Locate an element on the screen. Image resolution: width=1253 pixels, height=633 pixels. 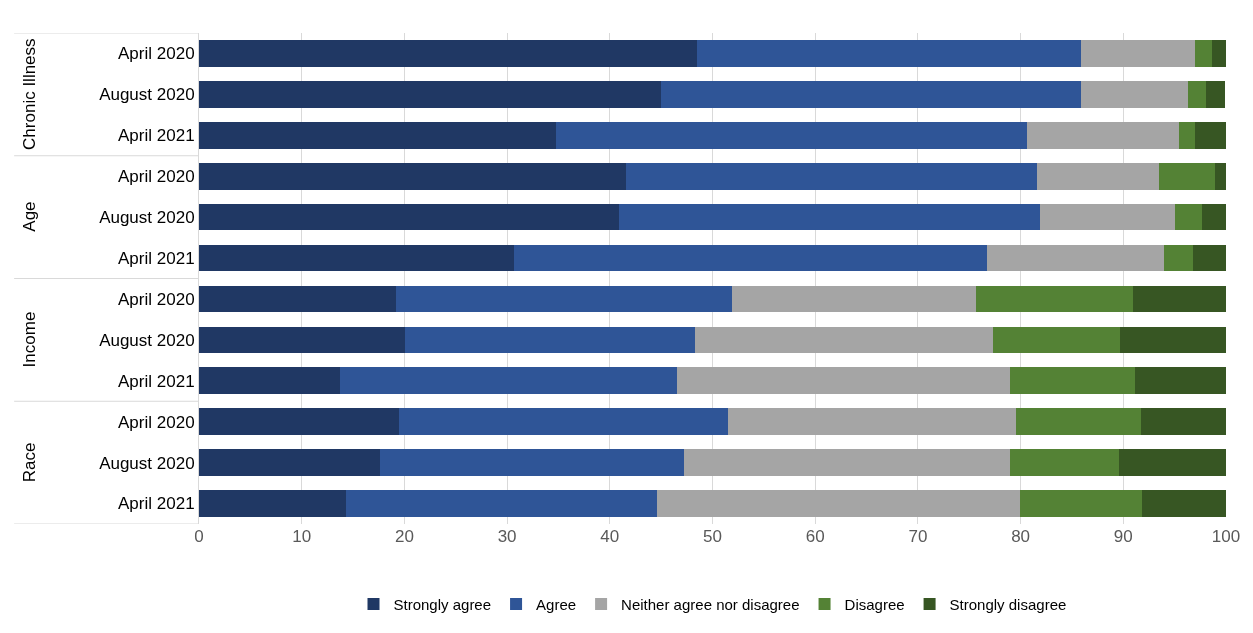
x-tick-label: 70 is located at coordinates (918, 536).